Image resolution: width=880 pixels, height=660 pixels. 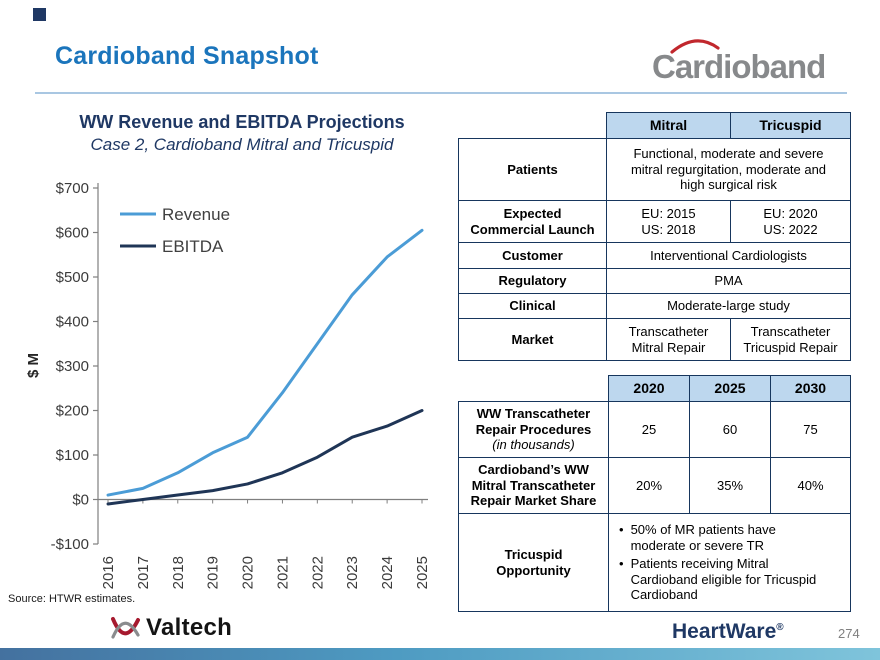 I want to click on mitral-column-header: Mitral, so click(x=668, y=125).